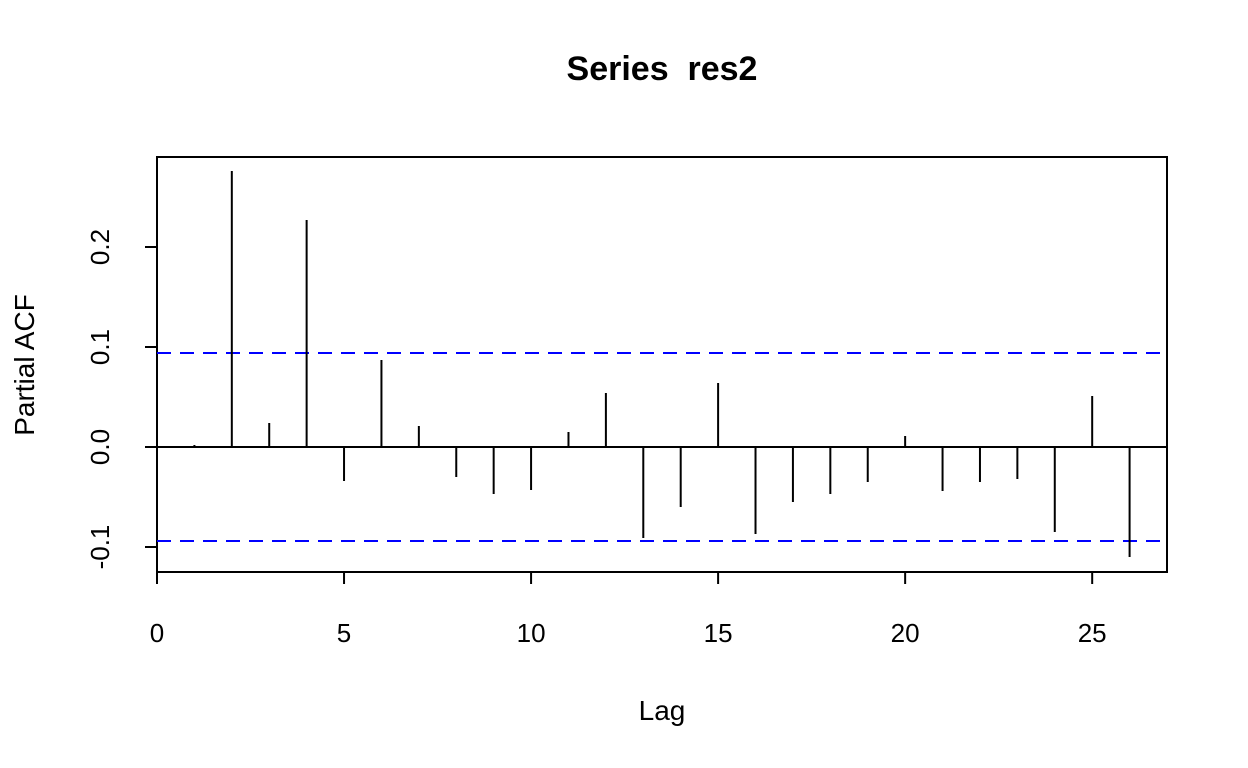  I want to click on y-axis: -0.1 0.0 0.1 0.2, so click(121, 399).